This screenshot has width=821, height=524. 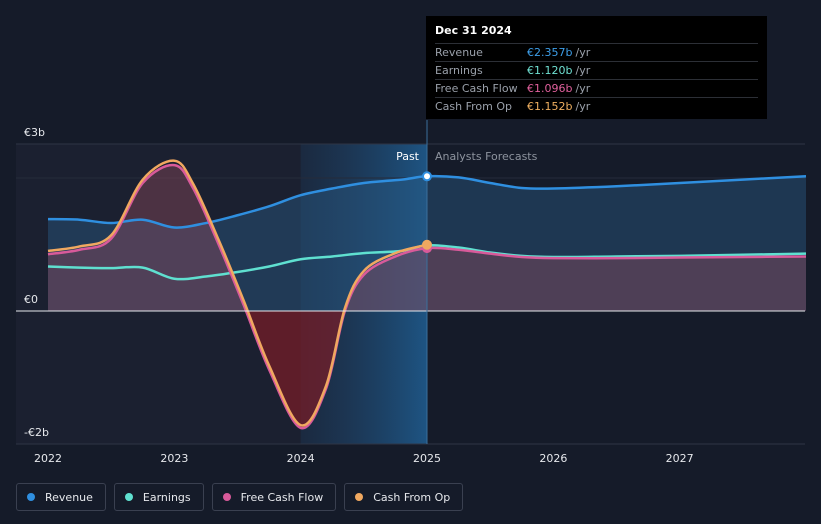 I want to click on x-tick-label: 2024, so click(x=301, y=458).